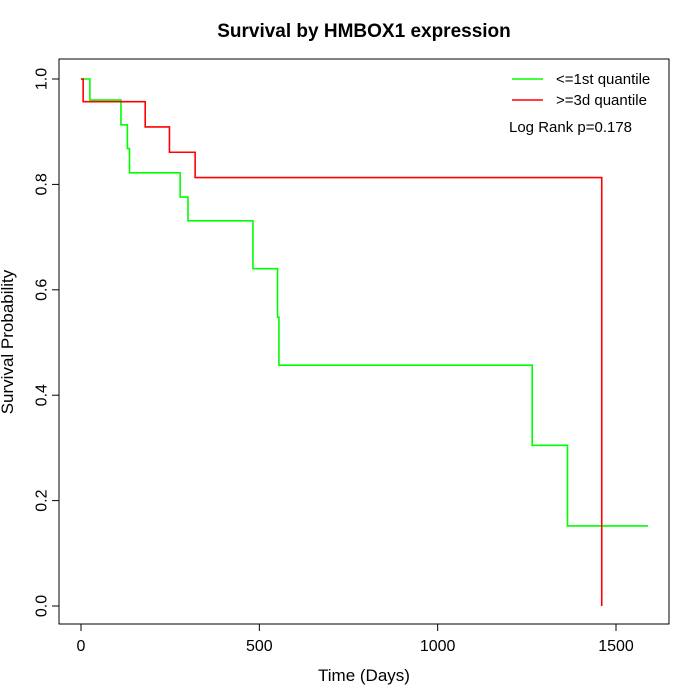 Image resolution: width=700 pixels, height=700 pixels. Describe the element at coordinates (42, 79) in the screenshot. I see `y-tick-label: 1.0` at that location.